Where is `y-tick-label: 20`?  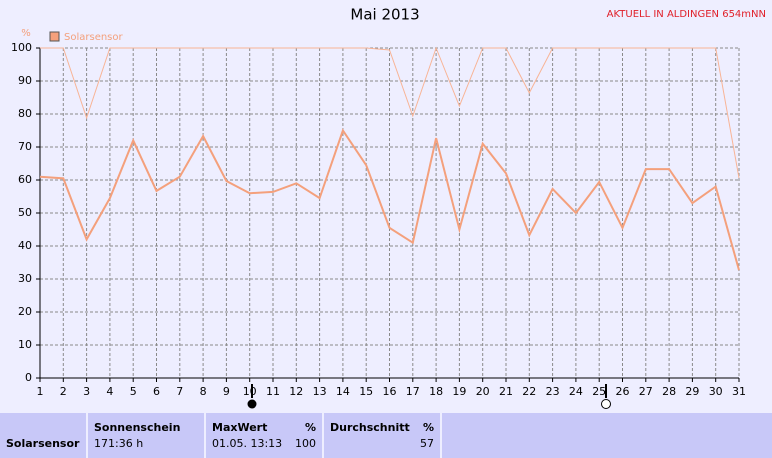
y-tick-label: 20 is located at coordinates (25, 311).